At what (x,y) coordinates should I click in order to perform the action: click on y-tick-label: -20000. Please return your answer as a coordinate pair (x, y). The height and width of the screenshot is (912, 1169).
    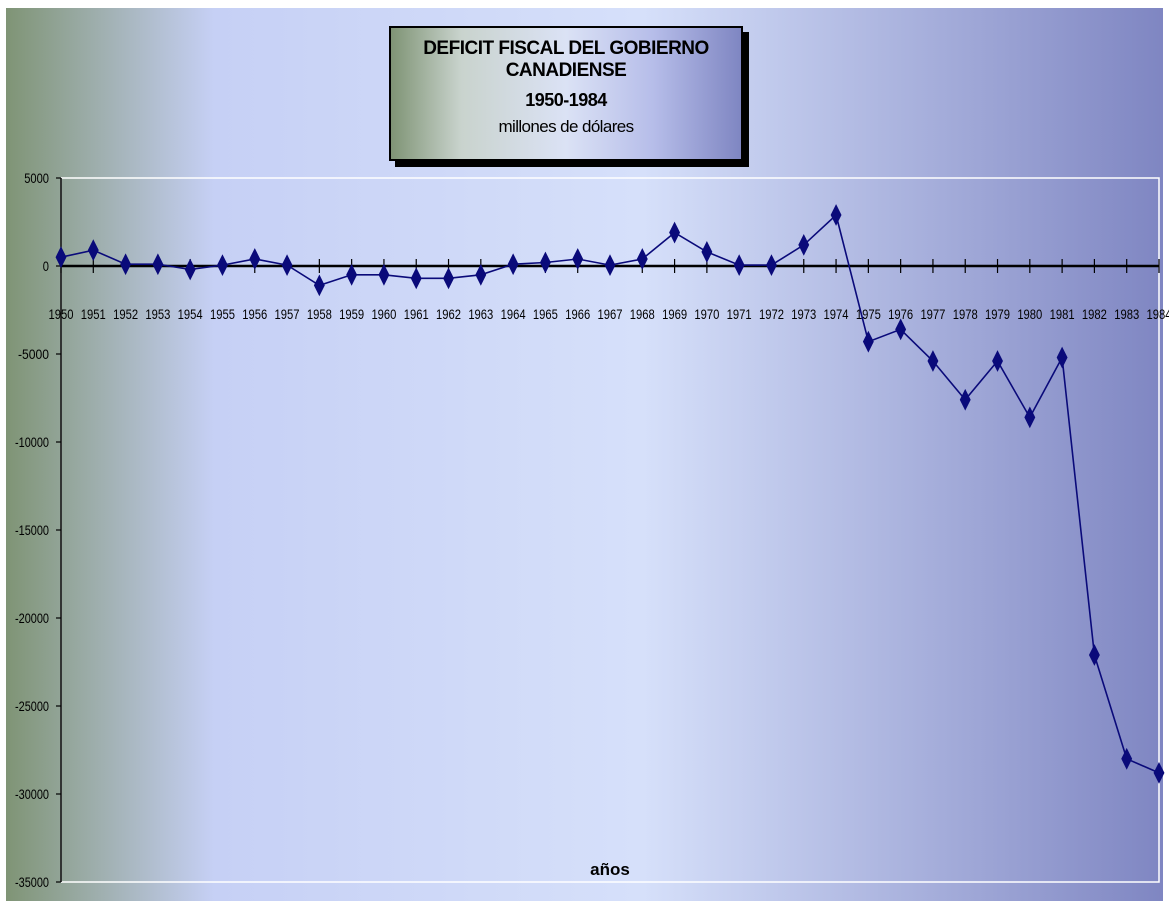
    Looking at the image, I should click on (32, 618).